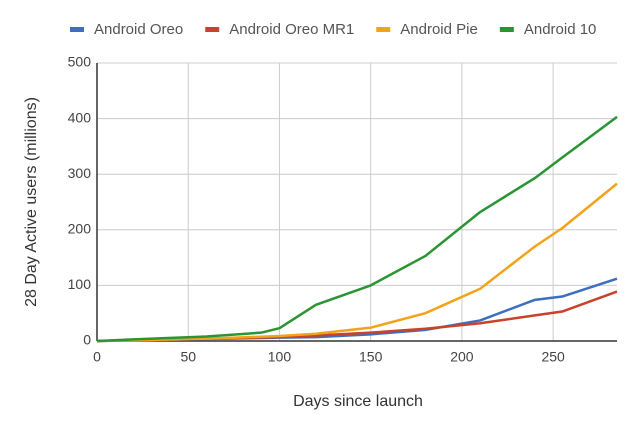  Describe the element at coordinates (80, 117) in the screenshot. I see `y-tick-label: 400` at that location.